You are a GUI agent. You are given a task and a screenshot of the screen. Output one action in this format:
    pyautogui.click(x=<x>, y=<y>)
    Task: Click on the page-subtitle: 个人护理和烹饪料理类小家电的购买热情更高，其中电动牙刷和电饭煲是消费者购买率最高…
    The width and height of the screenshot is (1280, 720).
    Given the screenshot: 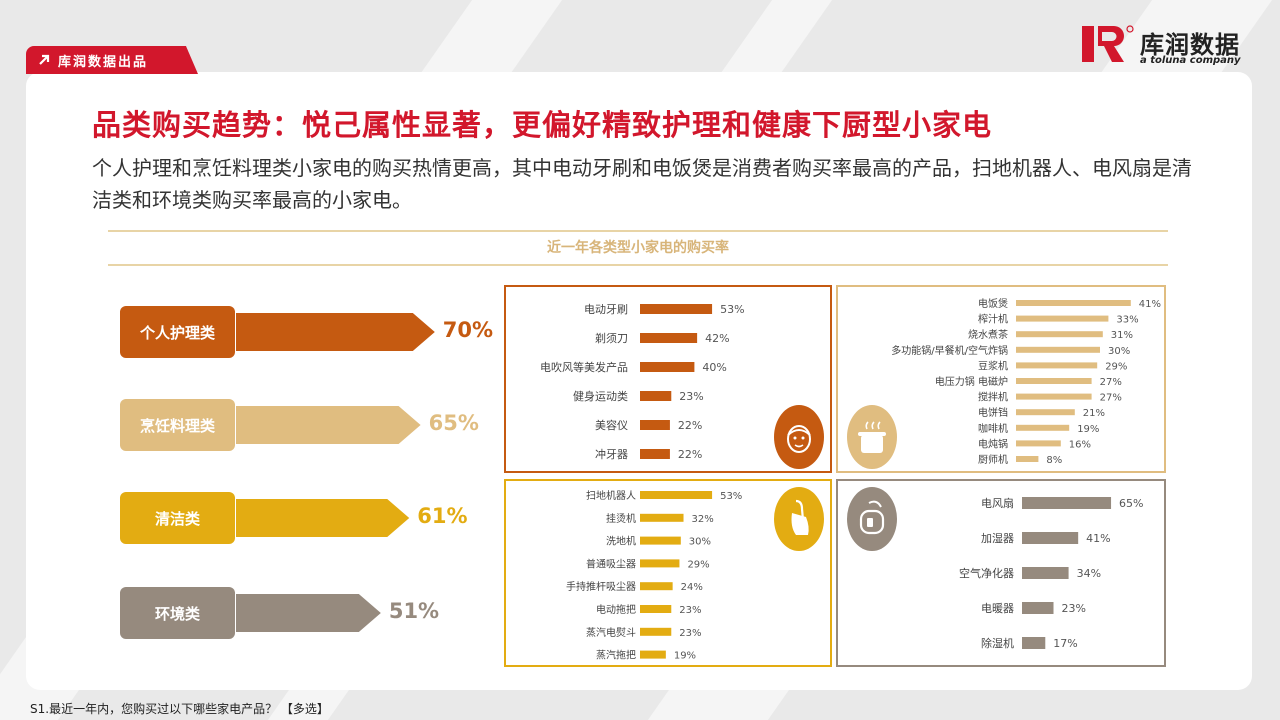 What is the action you would take?
    pyautogui.click(x=642, y=184)
    